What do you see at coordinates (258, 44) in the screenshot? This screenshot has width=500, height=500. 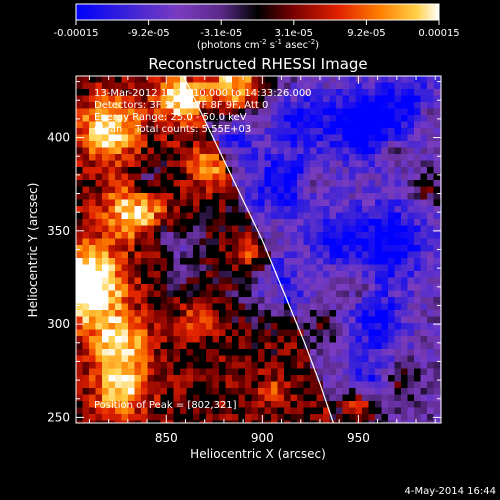 I see `colorbar-unit: (photons cm-2 s-1 asec-2)` at bounding box center [258, 44].